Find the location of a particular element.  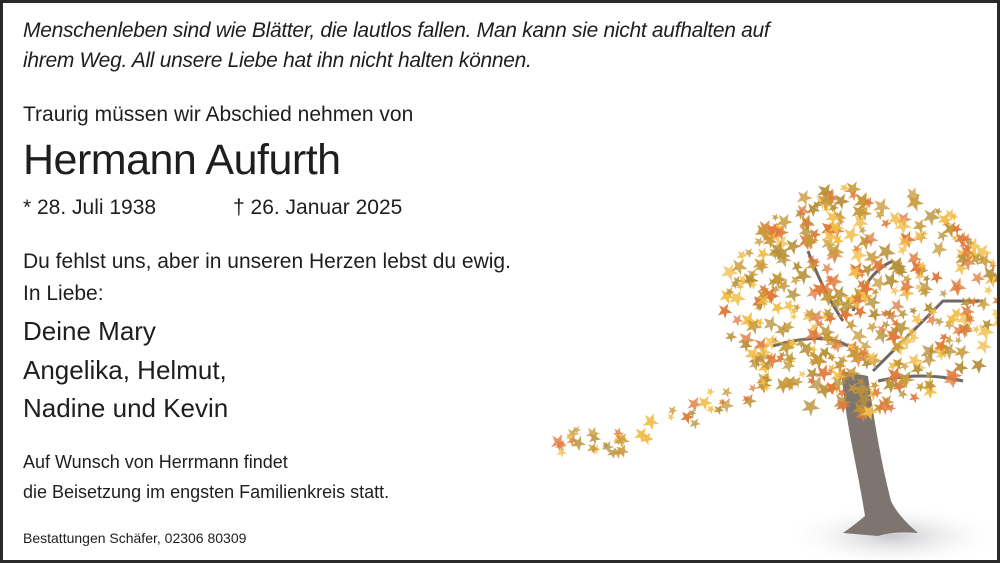

deceased-name: Hermann Aufurth is located at coordinates (182, 160).